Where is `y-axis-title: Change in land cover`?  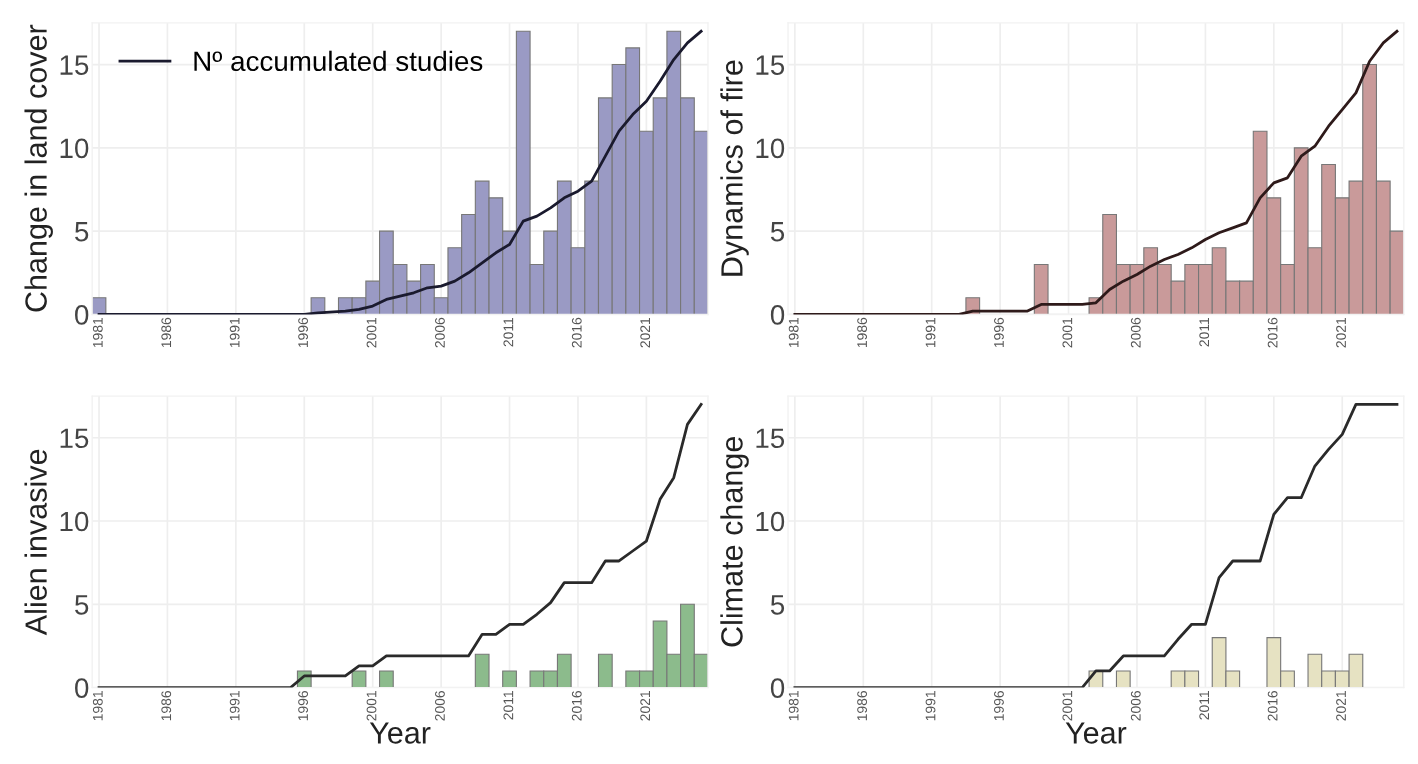
y-axis-title: Change in land cover is located at coordinates (38, 168).